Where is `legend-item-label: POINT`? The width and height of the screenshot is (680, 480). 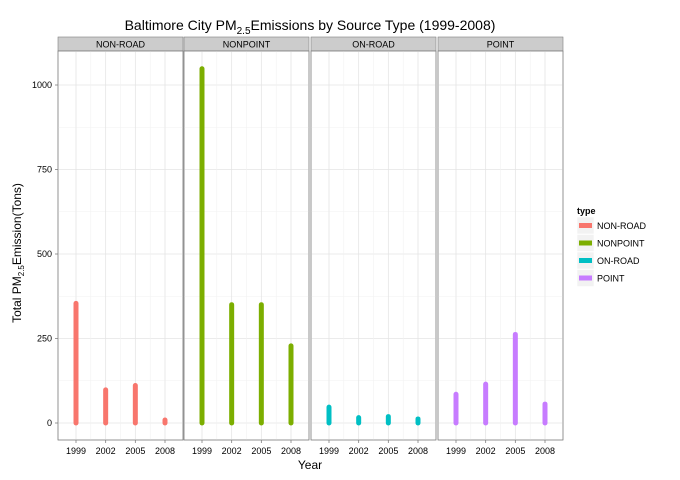
legend-item-label: POINT is located at coordinates (611, 279).